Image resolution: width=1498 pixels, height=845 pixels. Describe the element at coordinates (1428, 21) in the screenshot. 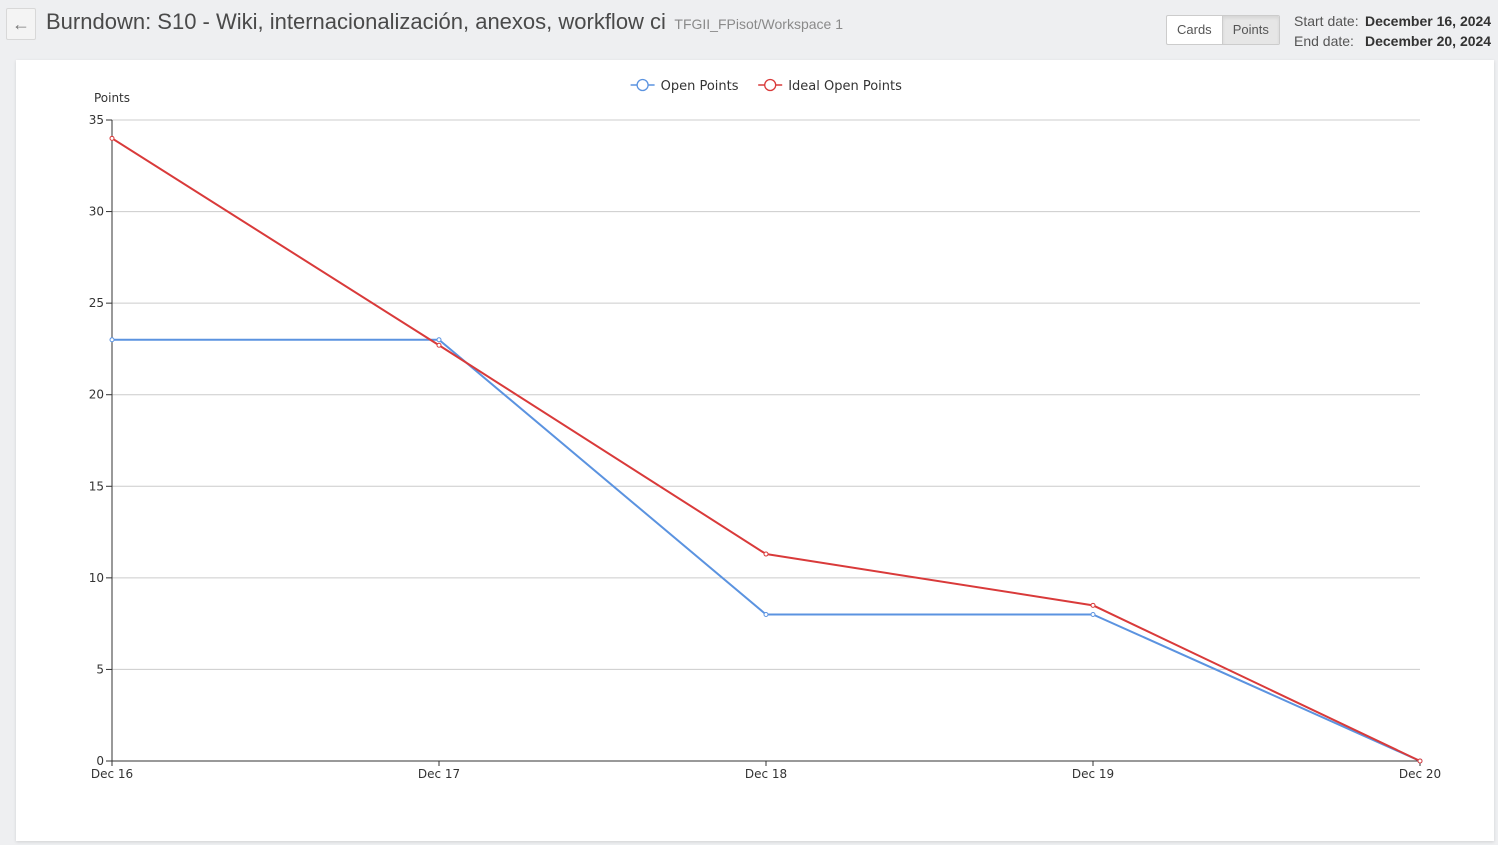

I see `start-date-value: December 16, 2024` at that location.